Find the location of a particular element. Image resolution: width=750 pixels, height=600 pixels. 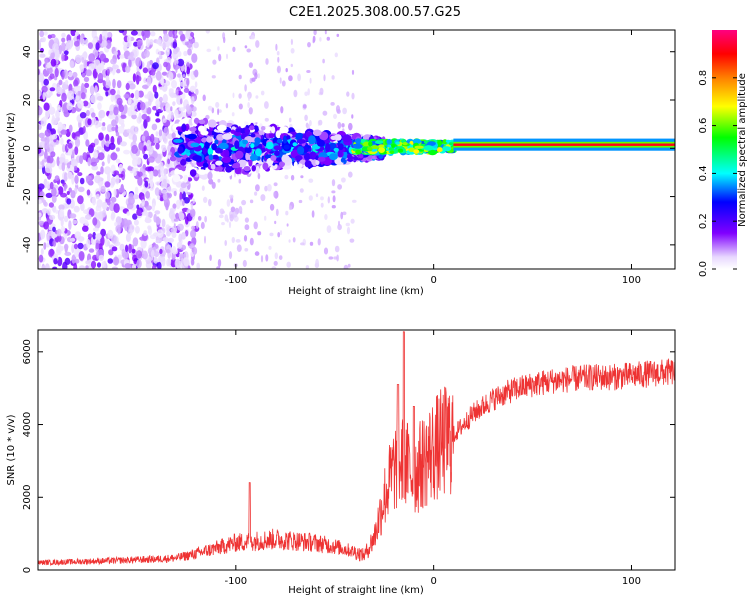

x-tick-label: -100 is located at coordinates (235, 280).